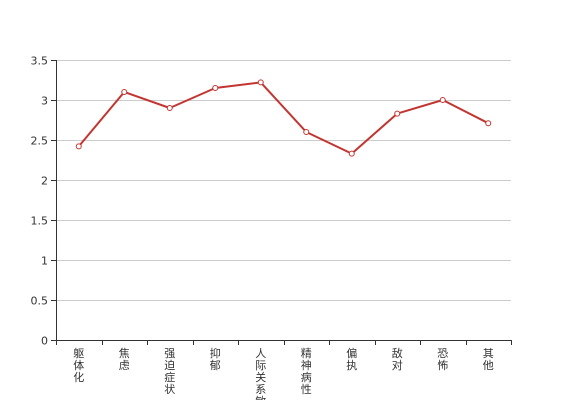 The height and width of the screenshot is (400, 567). What do you see at coordinates (78, 365) in the screenshot?
I see `x-category-label: 躯体化` at bounding box center [78, 365].